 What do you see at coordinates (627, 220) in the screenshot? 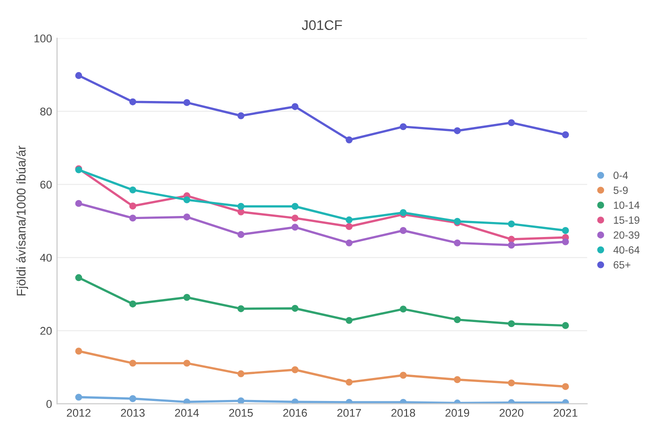
I see `legend-label: 15-19` at bounding box center [627, 220].